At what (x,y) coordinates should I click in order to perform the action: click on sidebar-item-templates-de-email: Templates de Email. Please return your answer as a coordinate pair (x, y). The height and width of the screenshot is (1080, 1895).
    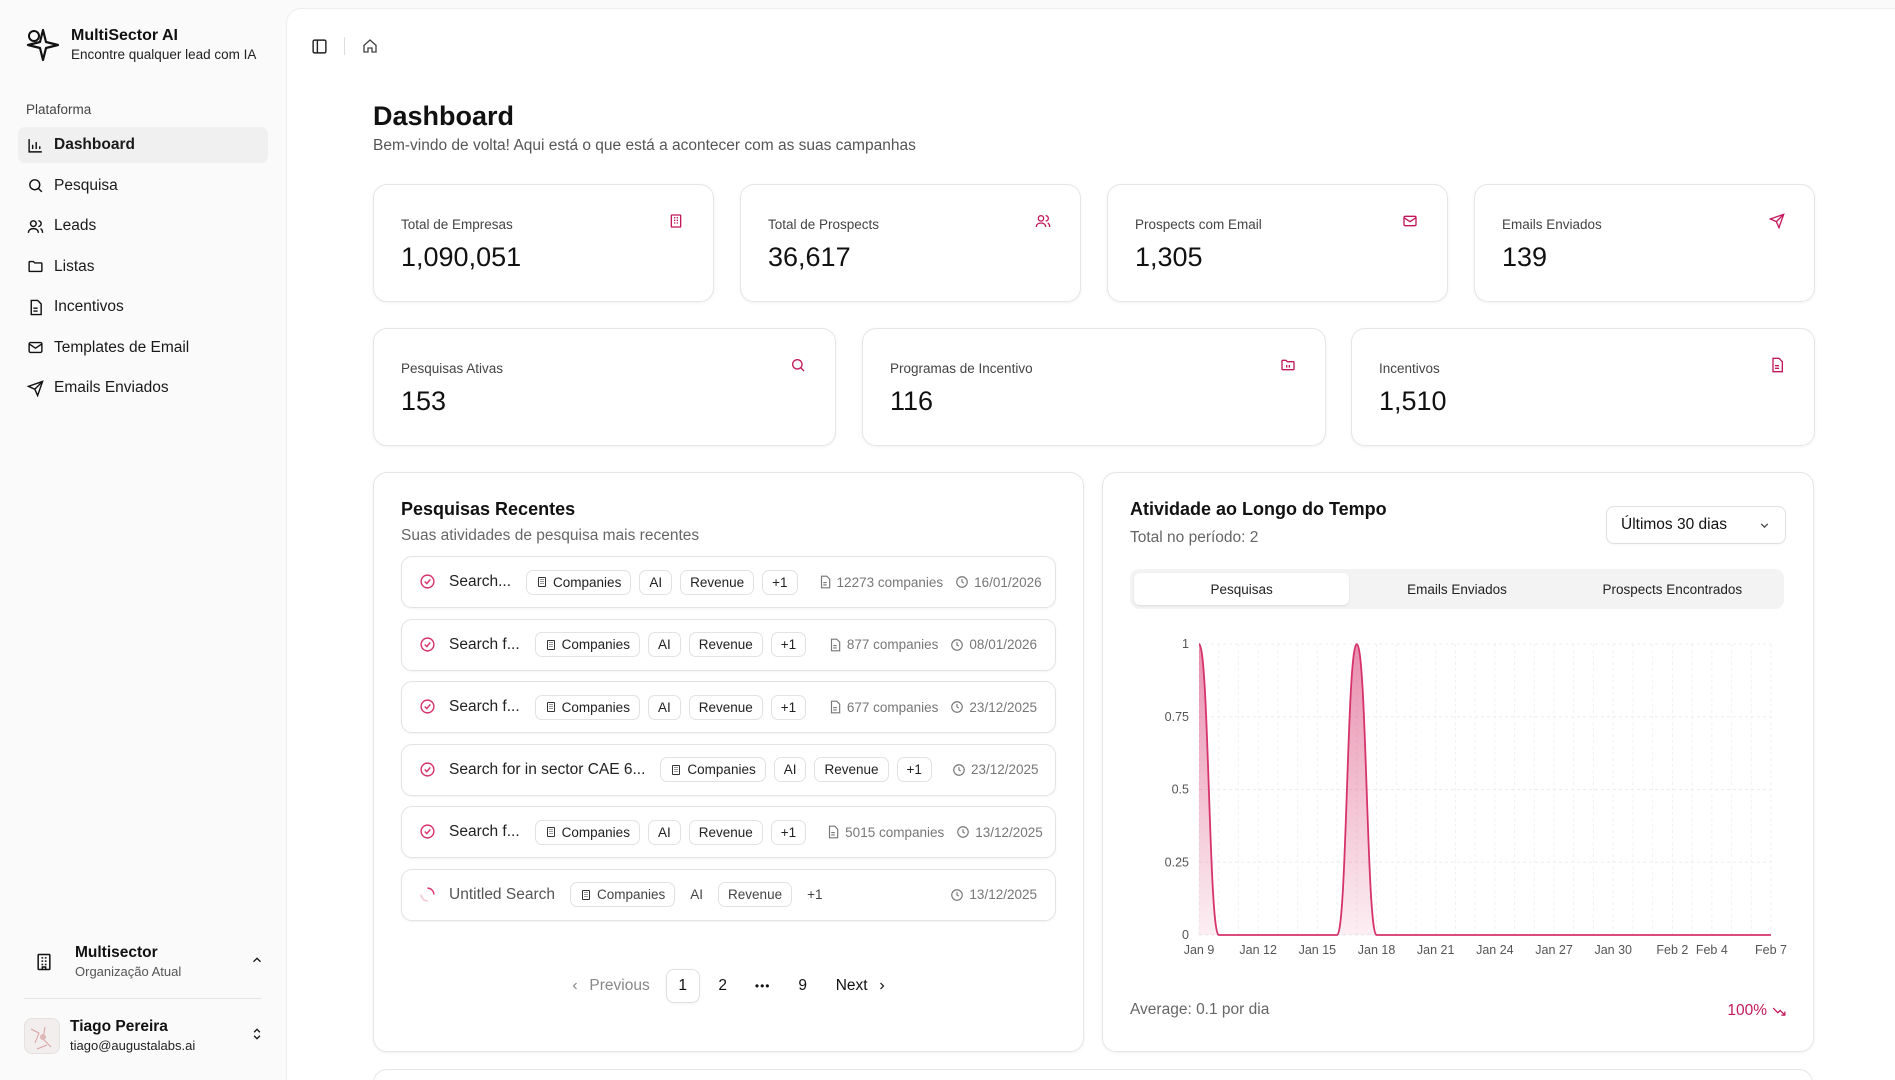
    Looking at the image, I should click on (143, 348).